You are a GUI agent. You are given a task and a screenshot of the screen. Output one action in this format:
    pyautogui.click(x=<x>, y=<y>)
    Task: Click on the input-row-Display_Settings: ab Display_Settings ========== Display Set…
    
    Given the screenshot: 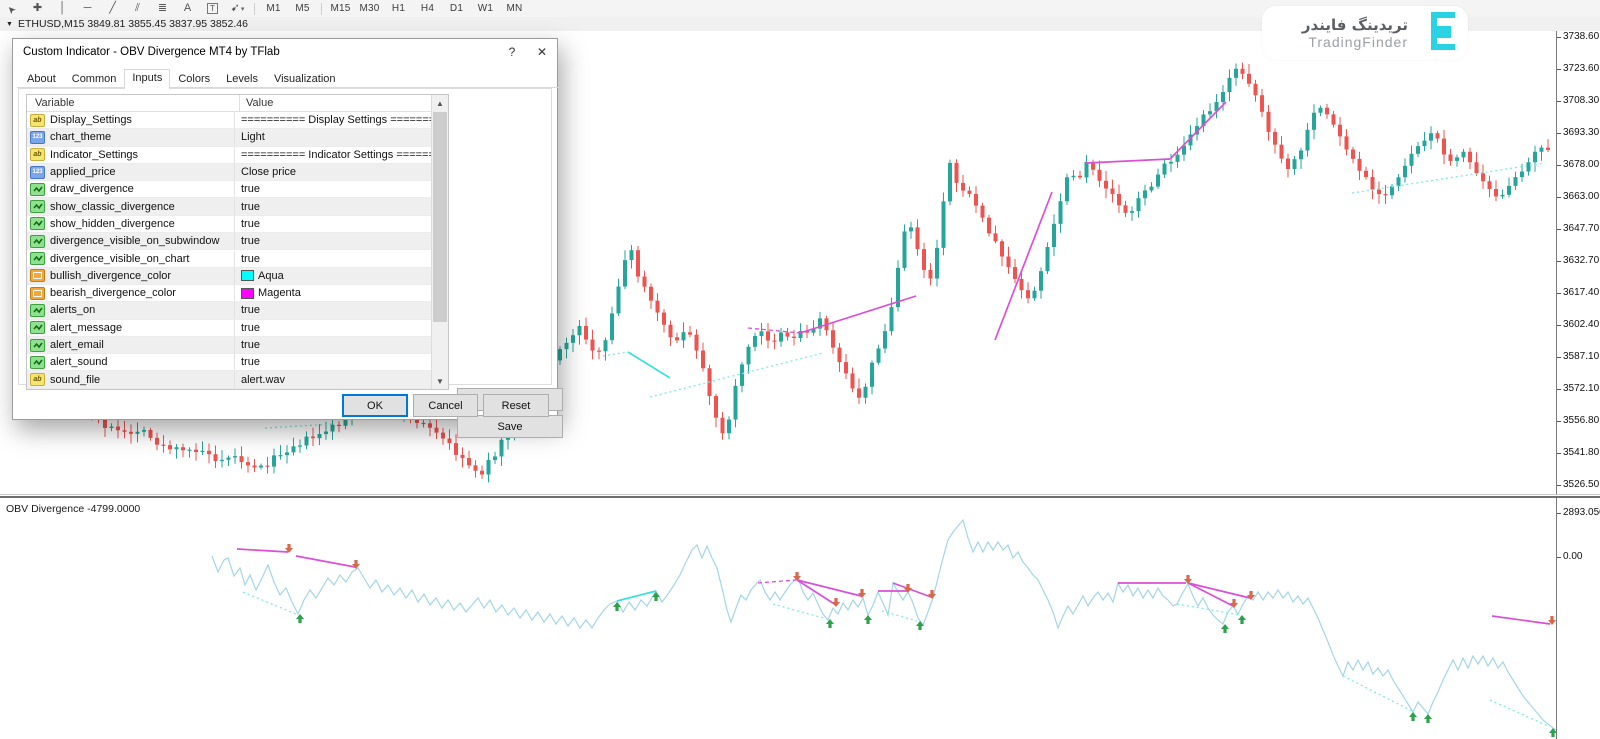 What is the action you would take?
    pyautogui.click(x=237, y=121)
    